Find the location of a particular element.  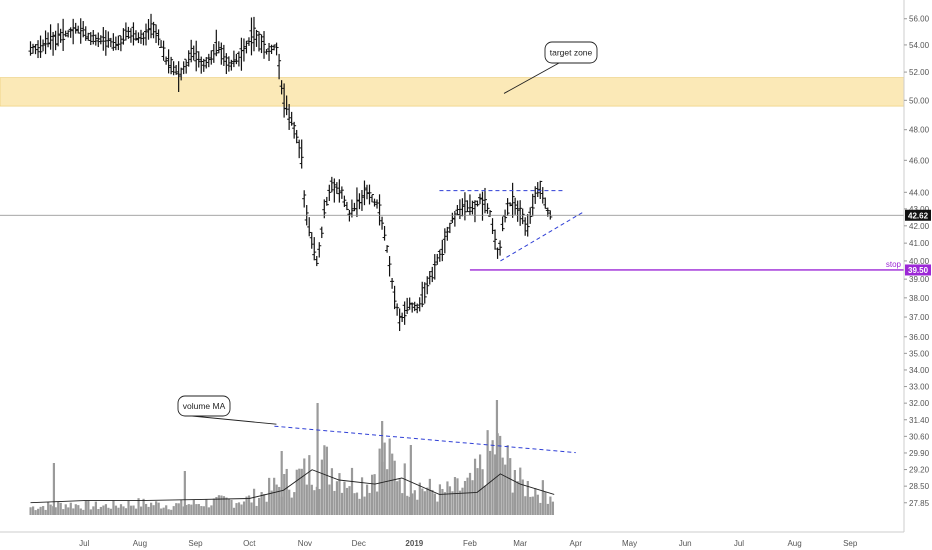

volume-layer is located at coordinates (292, 457).